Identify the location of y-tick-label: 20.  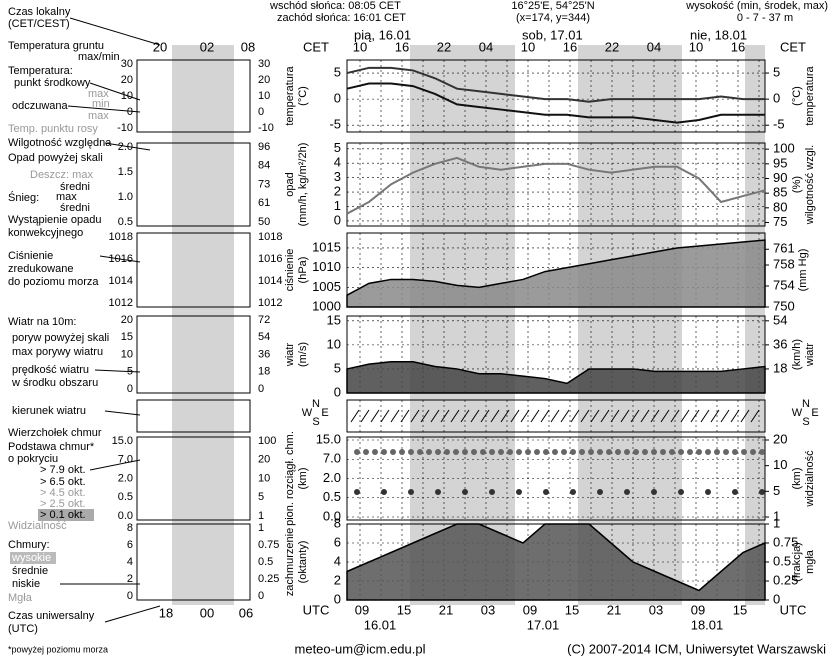
(127, 80).